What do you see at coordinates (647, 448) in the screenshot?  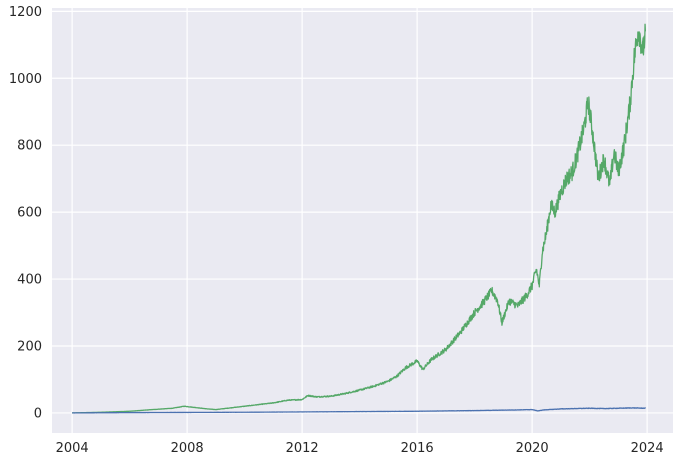 I see `x-tick-label: 2024` at bounding box center [647, 448].